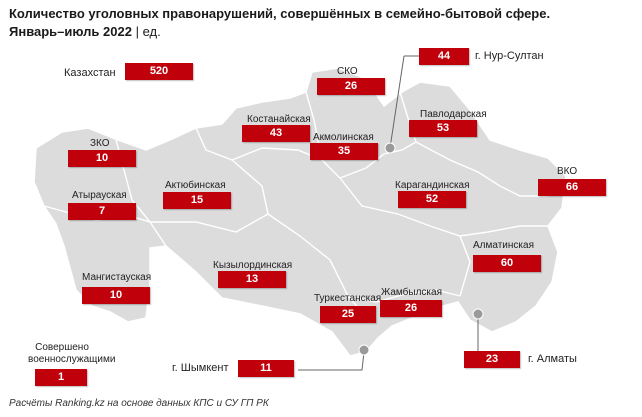 The height and width of the screenshot is (417, 642). I want to click on total-value: 520, so click(159, 71).